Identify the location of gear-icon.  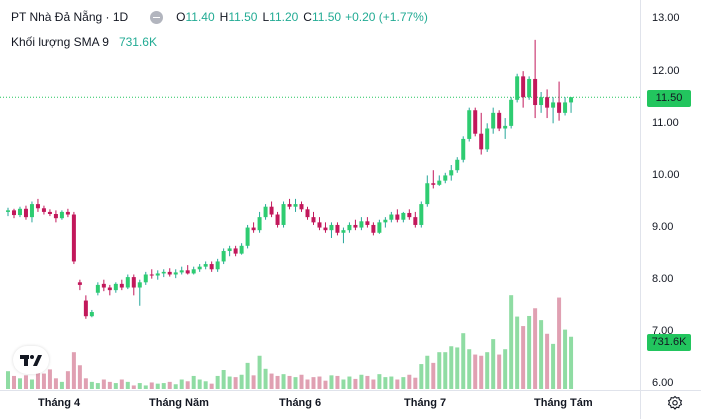
(675, 403).